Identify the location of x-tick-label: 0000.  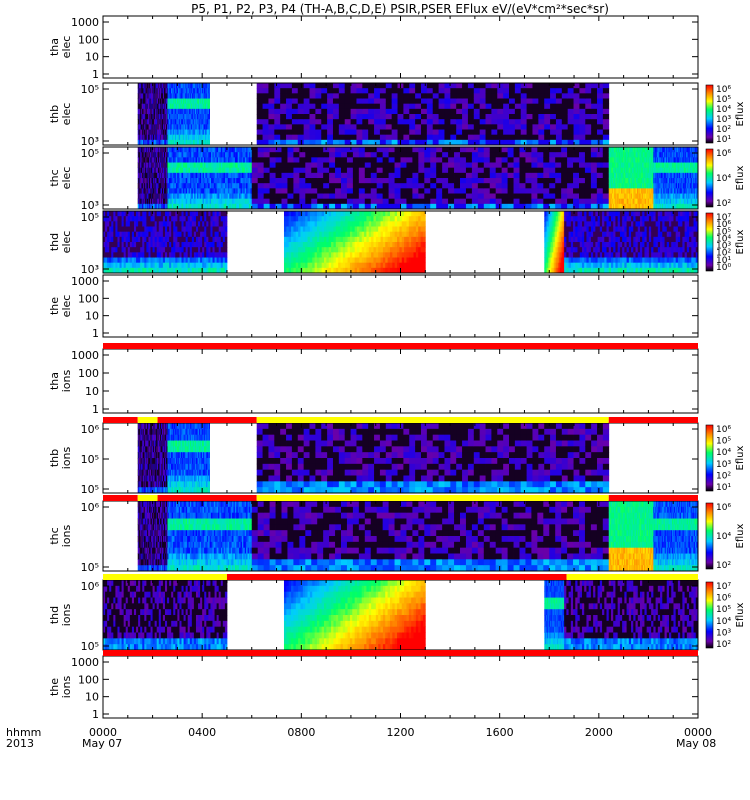
(698, 732).